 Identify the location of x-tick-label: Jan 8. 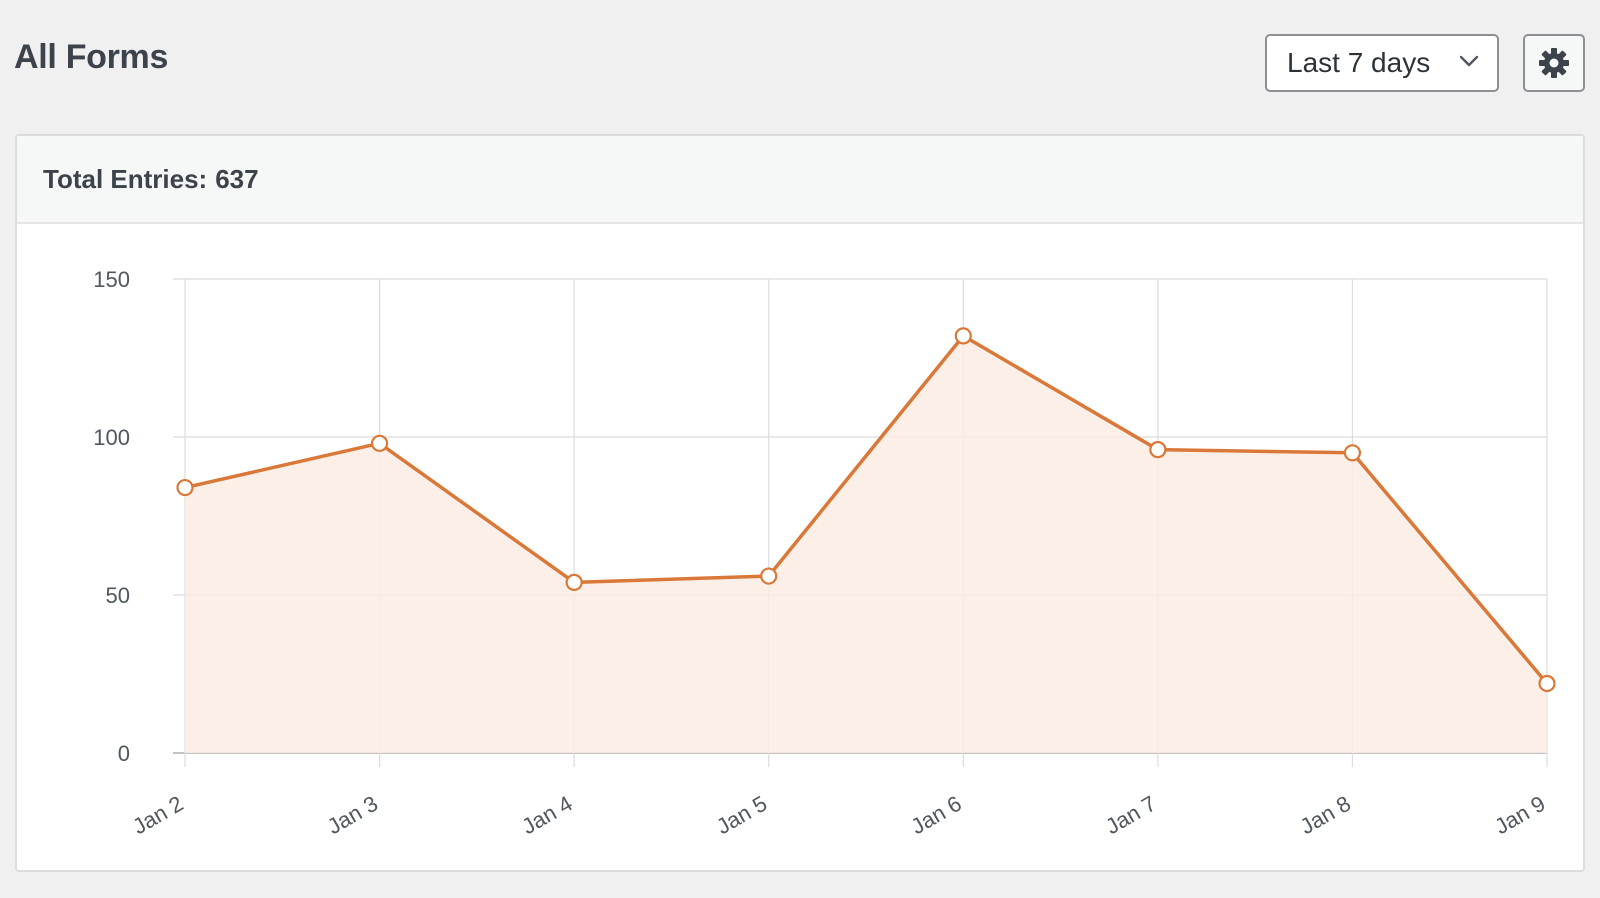
(1325, 815).